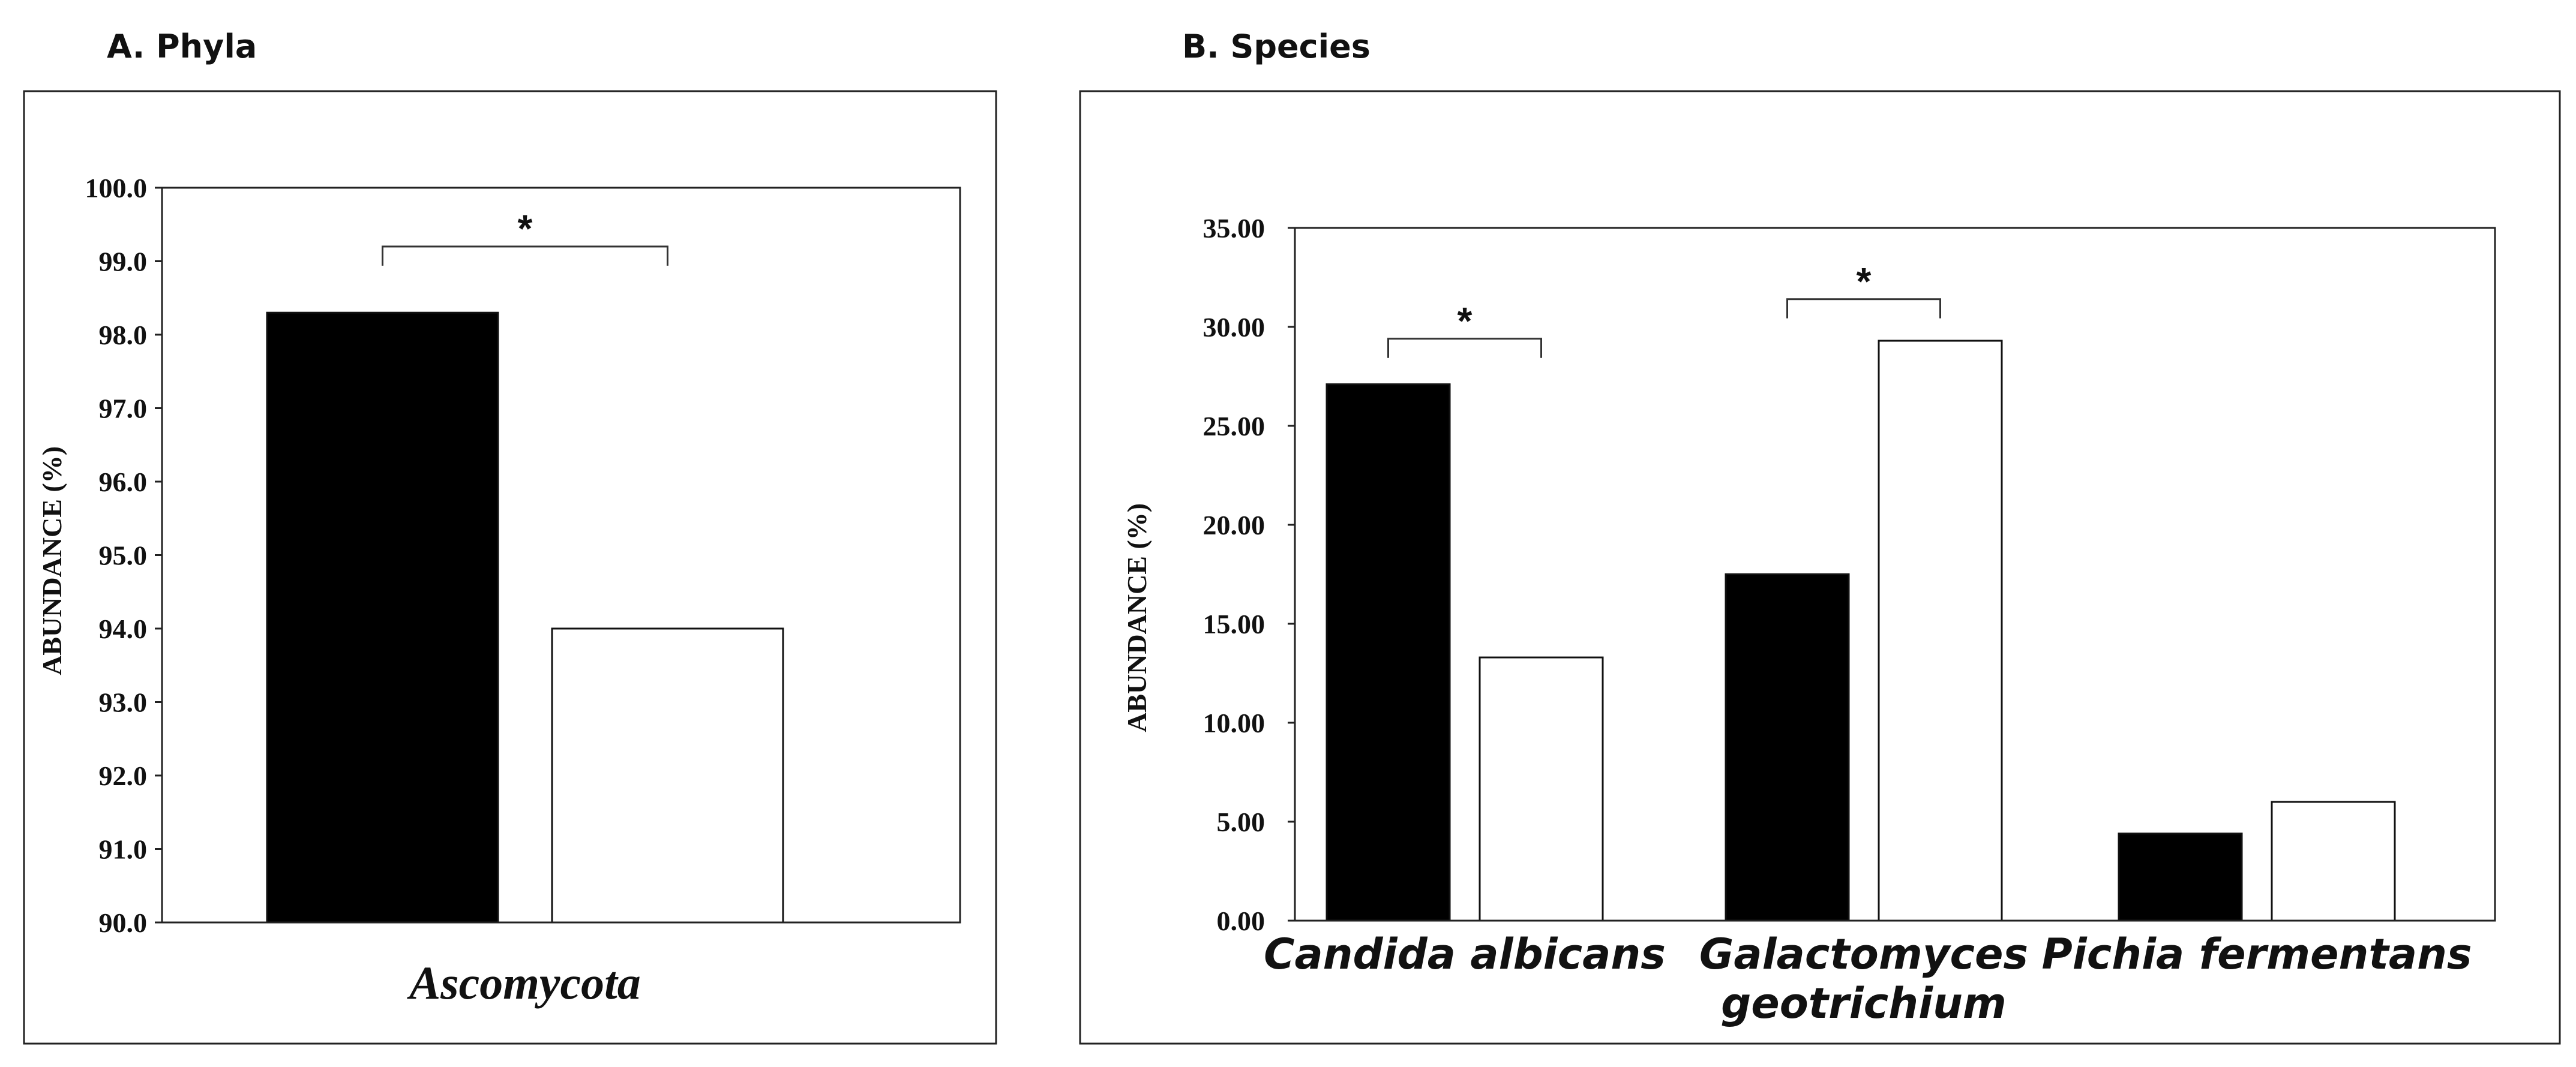  What do you see at coordinates (123, 629) in the screenshot?
I see `y-tick-label: 94.0` at bounding box center [123, 629].